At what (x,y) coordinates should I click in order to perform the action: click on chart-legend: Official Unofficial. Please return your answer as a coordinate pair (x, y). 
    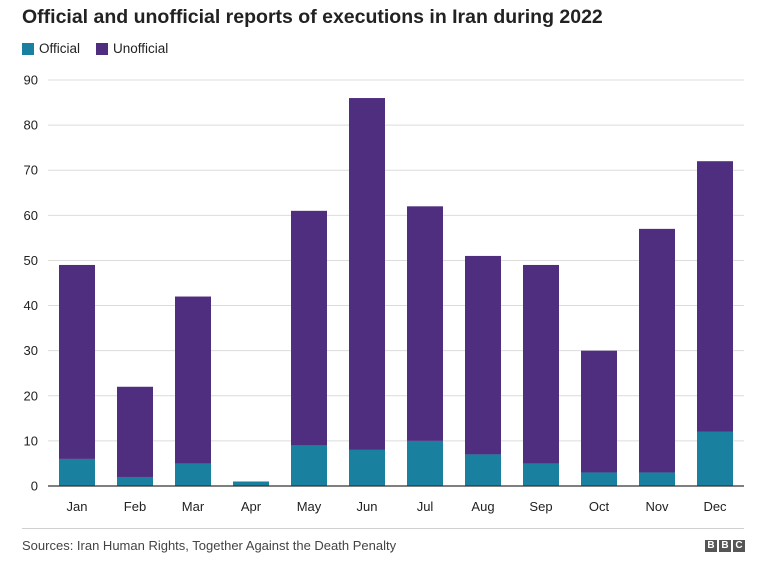
    Looking at the image, I should click on (103, 48).